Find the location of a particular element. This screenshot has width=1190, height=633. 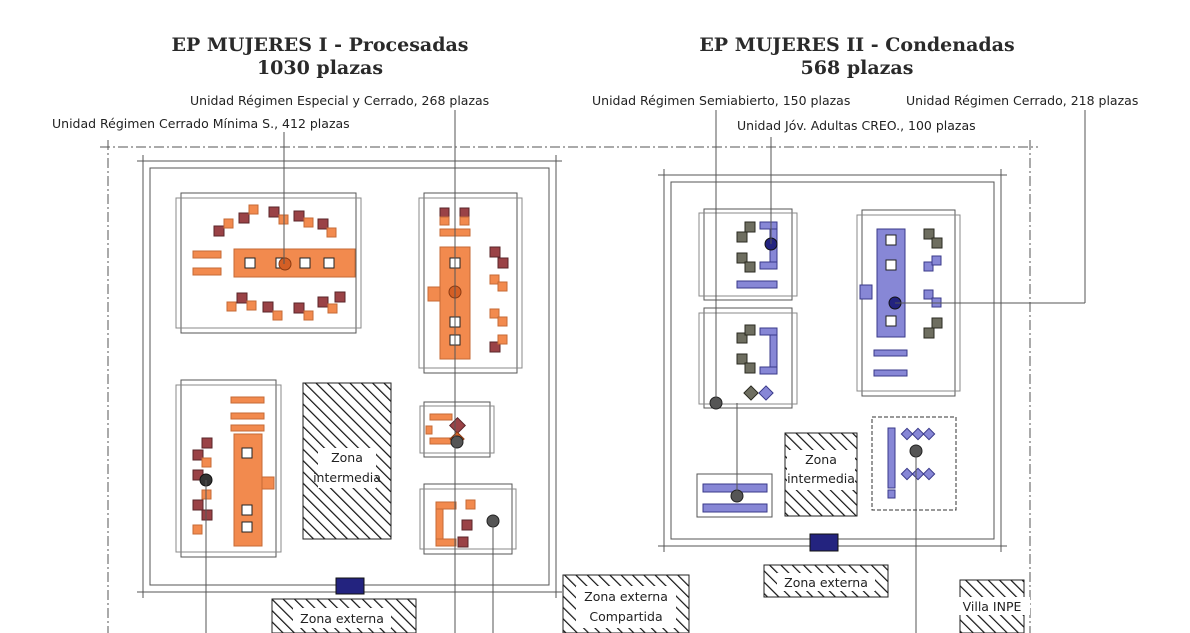

zona-externa-compartida-text1: Zona externa is located at coordinates (626, 596).